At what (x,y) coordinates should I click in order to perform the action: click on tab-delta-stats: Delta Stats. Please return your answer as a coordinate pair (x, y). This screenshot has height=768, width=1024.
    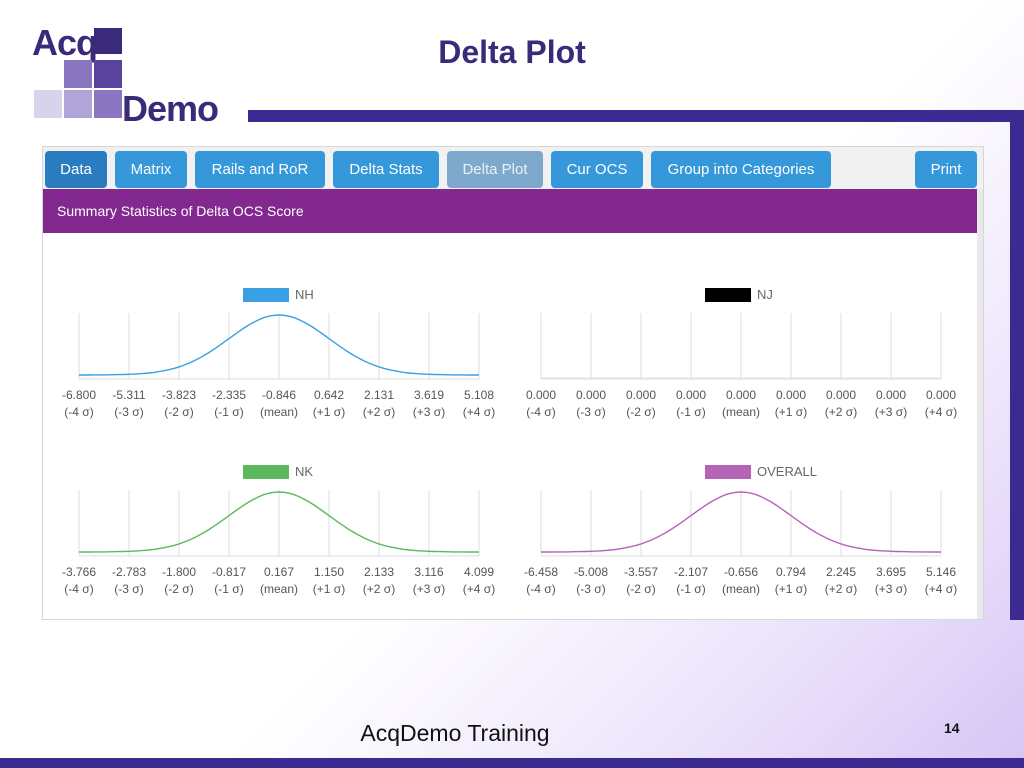
    Looking at the image, I should click on (386, 169).